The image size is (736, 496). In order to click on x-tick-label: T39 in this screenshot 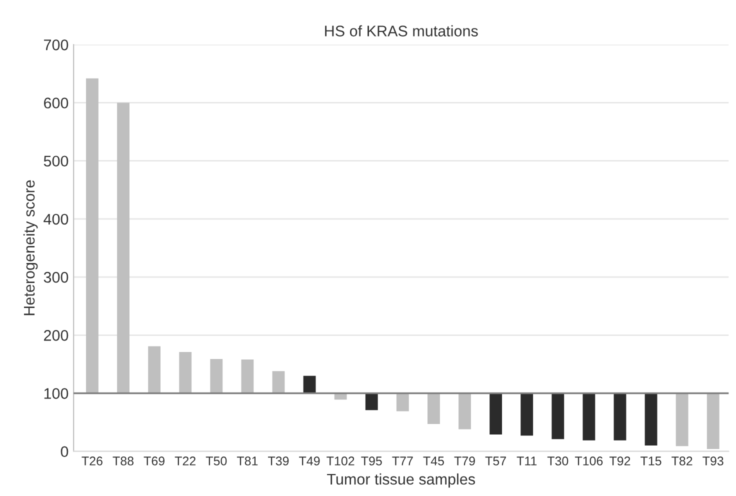, I will do `click(278, 461)`.